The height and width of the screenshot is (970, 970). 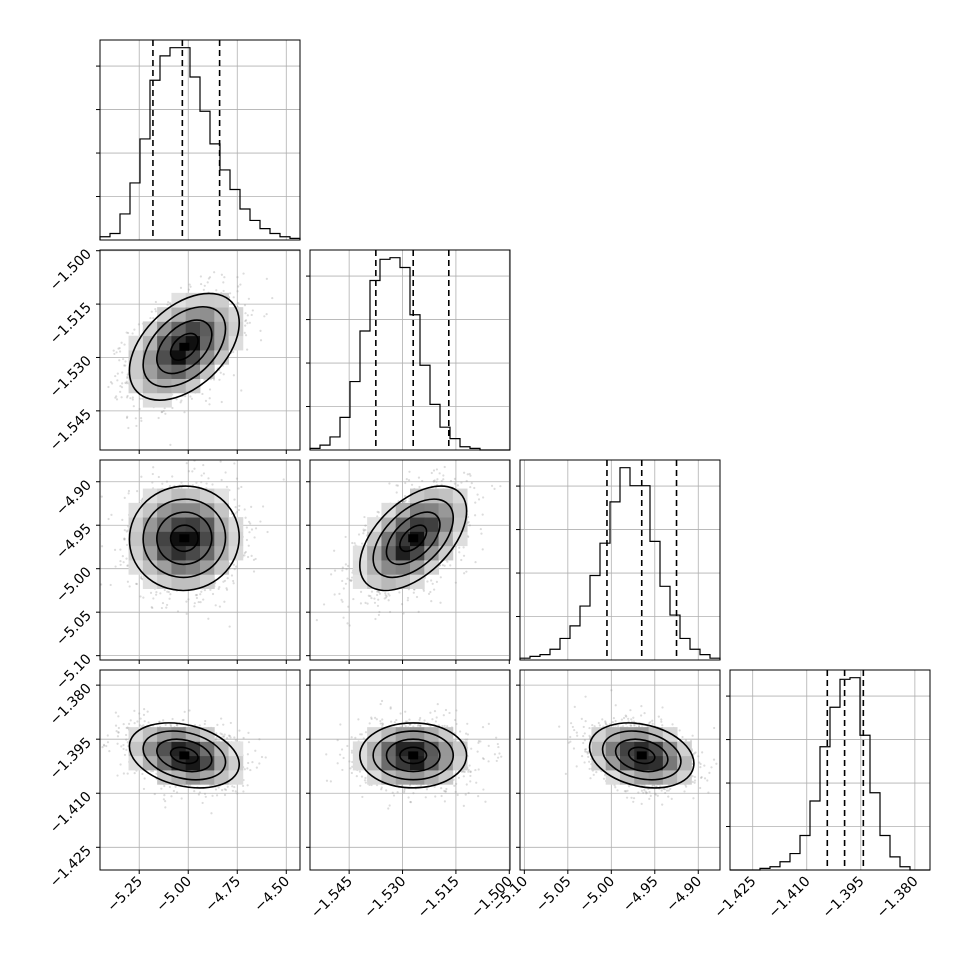 What do you see at coordinates (200, 350) in the screenshot?
I see `panel-frame` at bounding box center [200, 350].